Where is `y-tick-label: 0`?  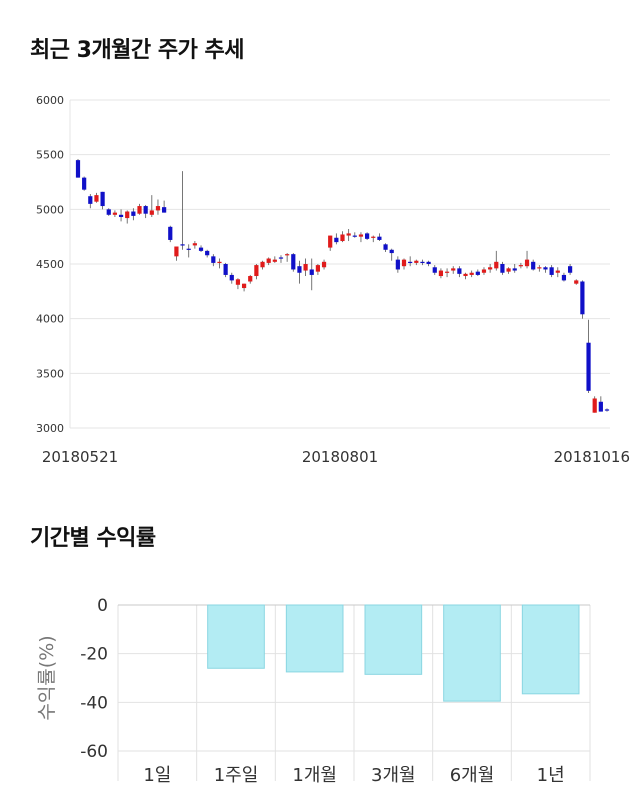
y-tick-label: 0 is located at coordinates (102, 606).